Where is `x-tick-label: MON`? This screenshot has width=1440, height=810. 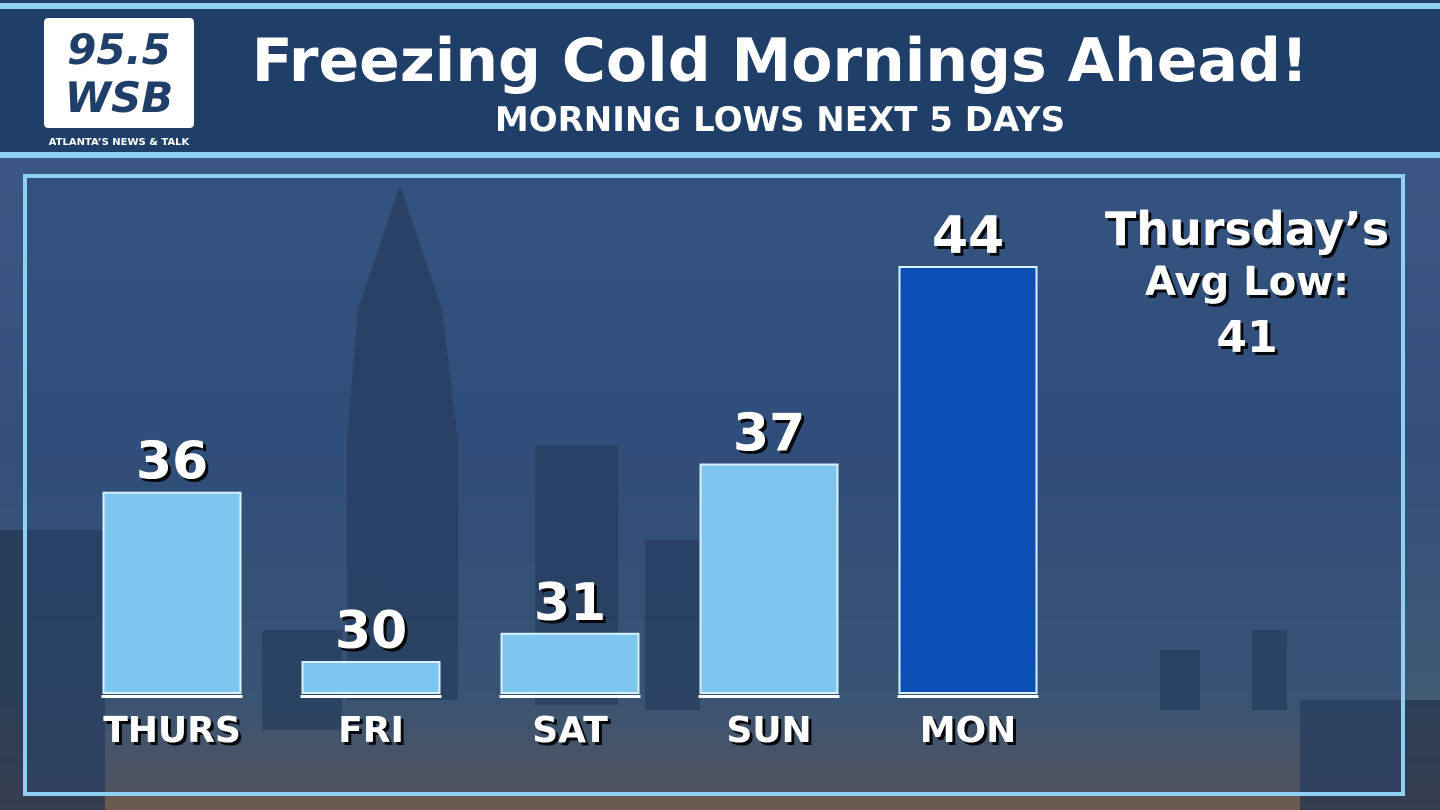 x-tick-label: MON is located at coordinates (968, 730).